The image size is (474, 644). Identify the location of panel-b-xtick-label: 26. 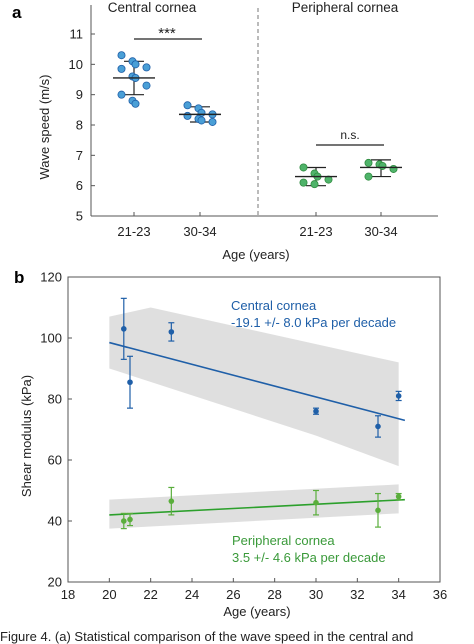
(233, 594).